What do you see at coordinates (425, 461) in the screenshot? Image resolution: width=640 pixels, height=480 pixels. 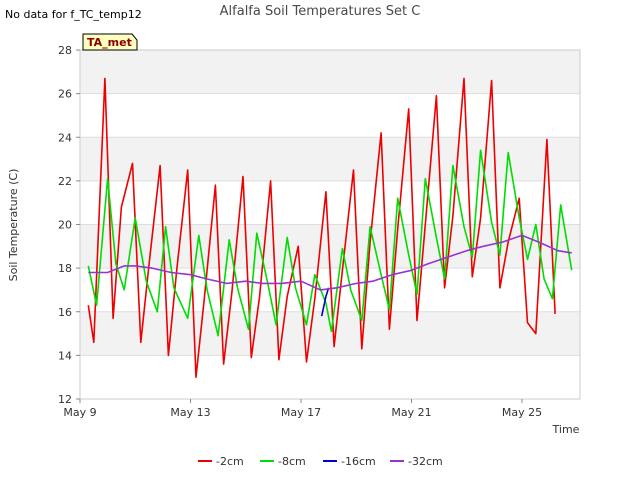 I see `legend-label: -32cm` at bounding box center [425, 461].